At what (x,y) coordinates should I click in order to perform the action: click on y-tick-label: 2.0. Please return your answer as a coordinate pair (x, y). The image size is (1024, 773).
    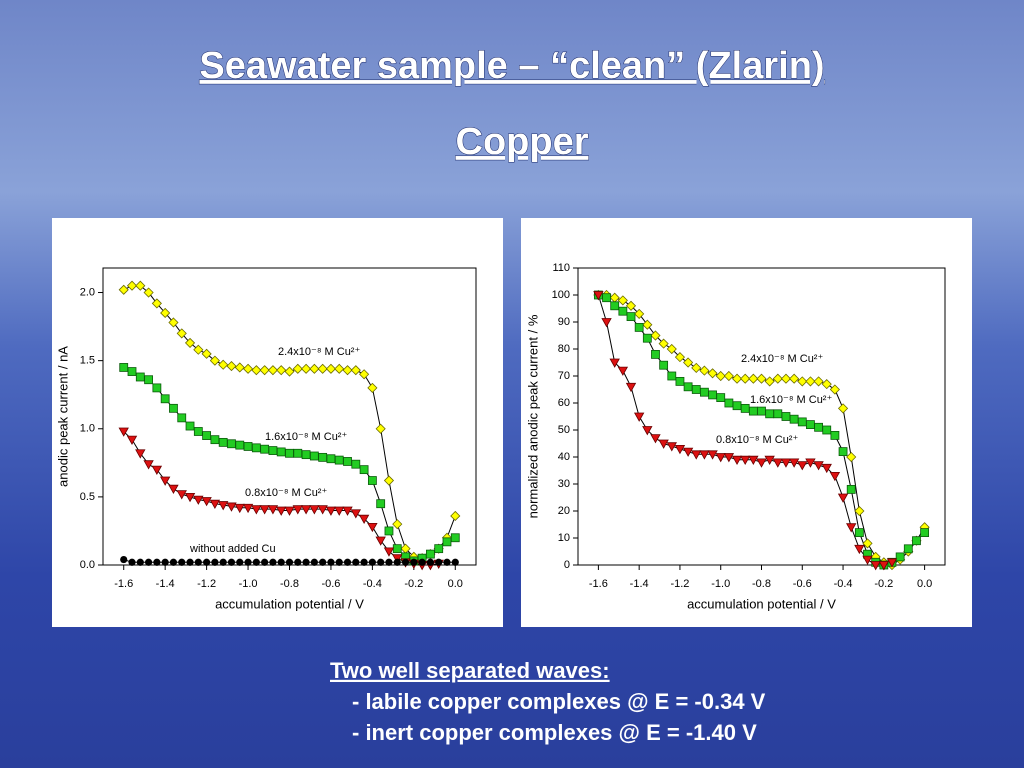
    Looking at the image, I should click on (87, 292).